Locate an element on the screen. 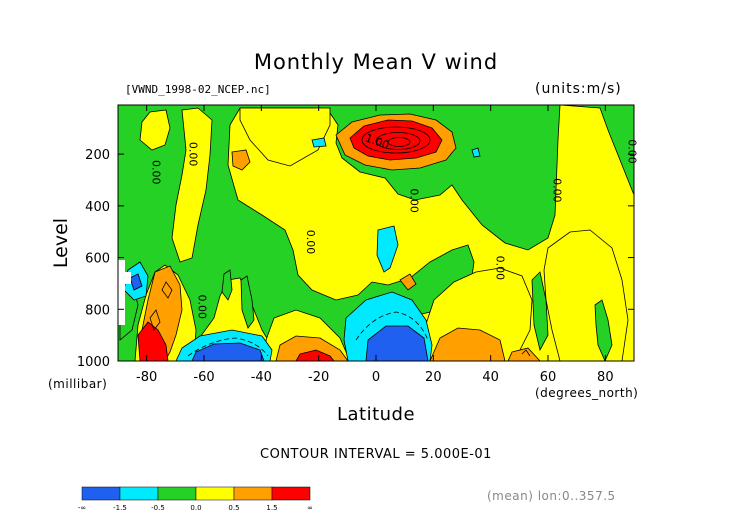 This screenshot has width=752, height=532. x-axis-unit: (degrees_north) is located at coordinates (587, 393).